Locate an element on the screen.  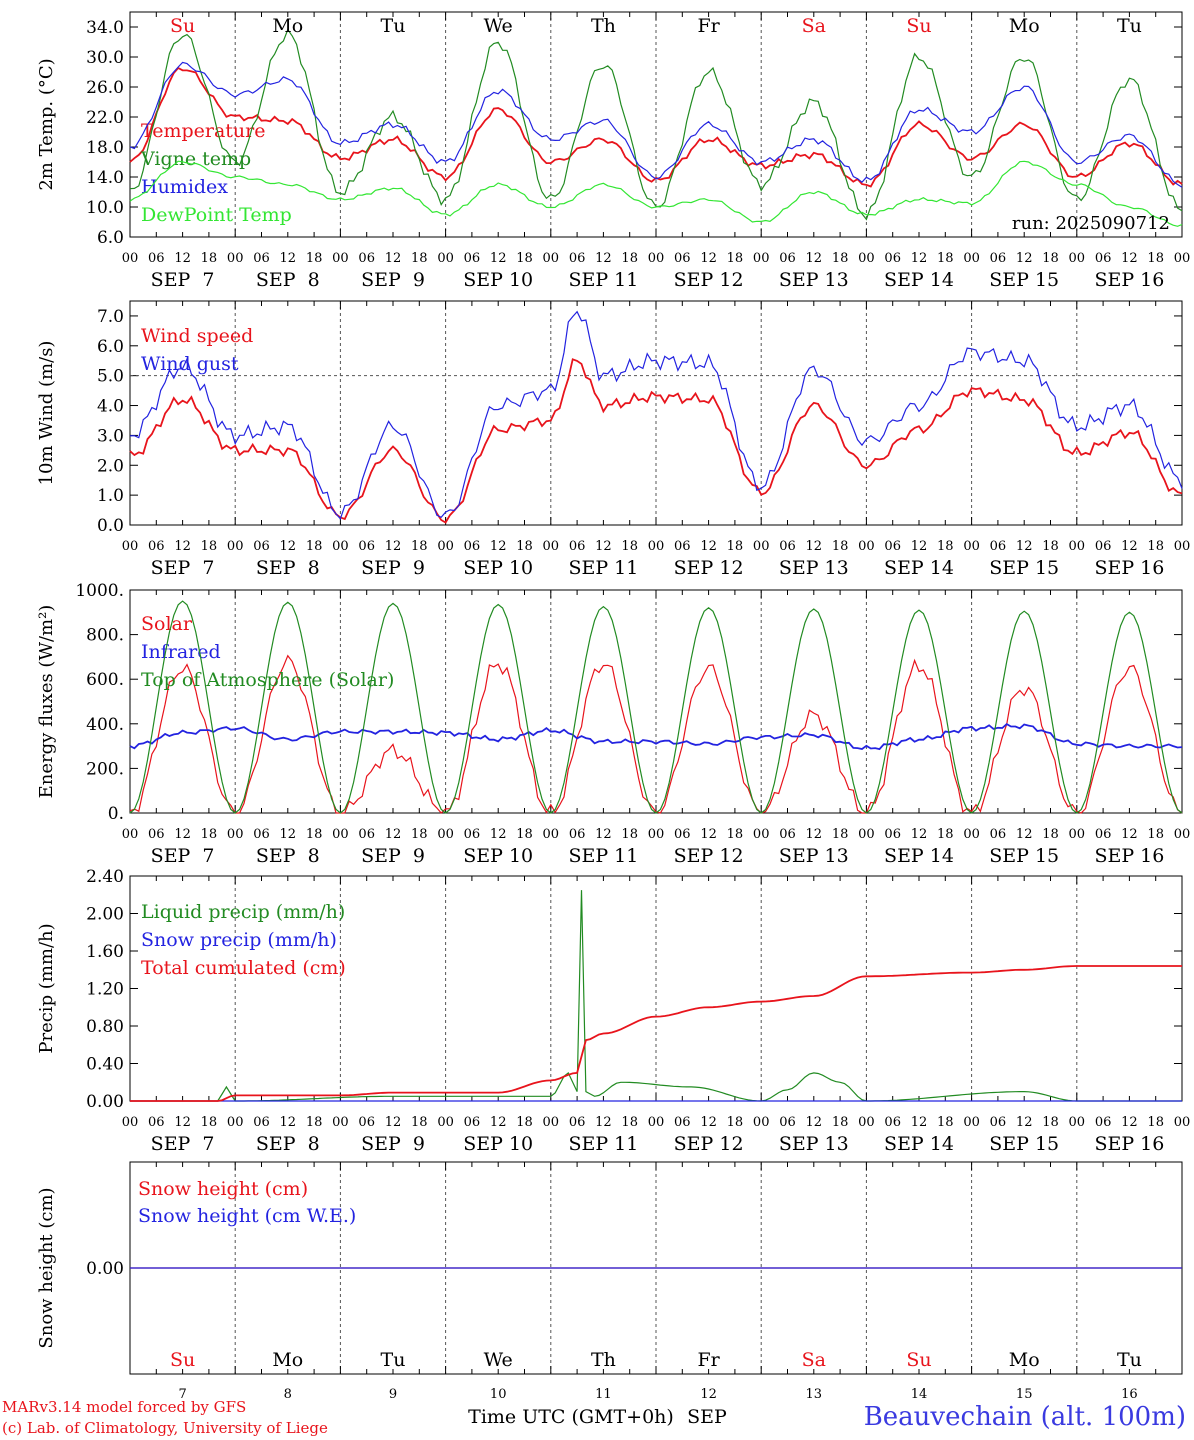
series-line-humidex is located at coordinates (656, 124).